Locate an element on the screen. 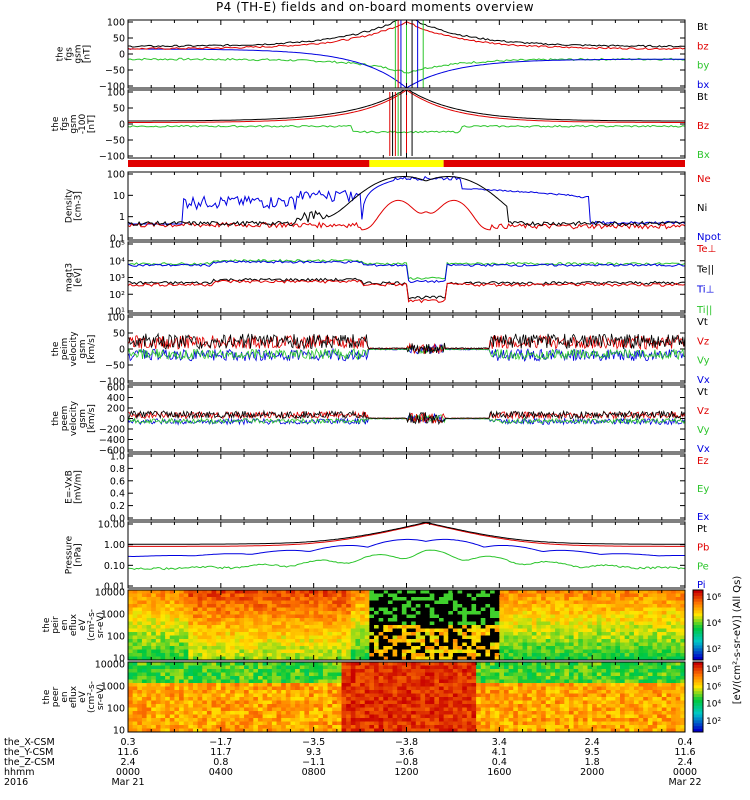  ytick-label: 100 is located at coordinates (116, 637).